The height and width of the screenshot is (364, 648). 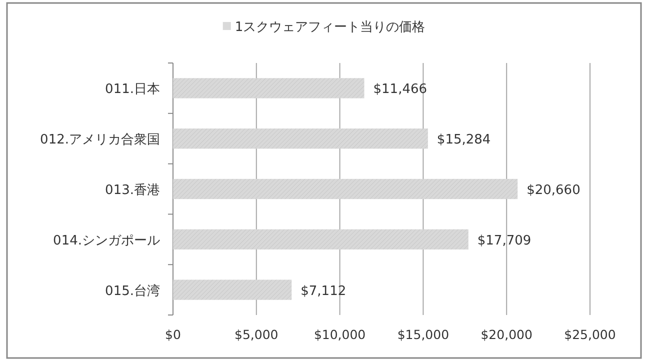 I want to click on data-label: $20,660, so click(x=553, y=190).